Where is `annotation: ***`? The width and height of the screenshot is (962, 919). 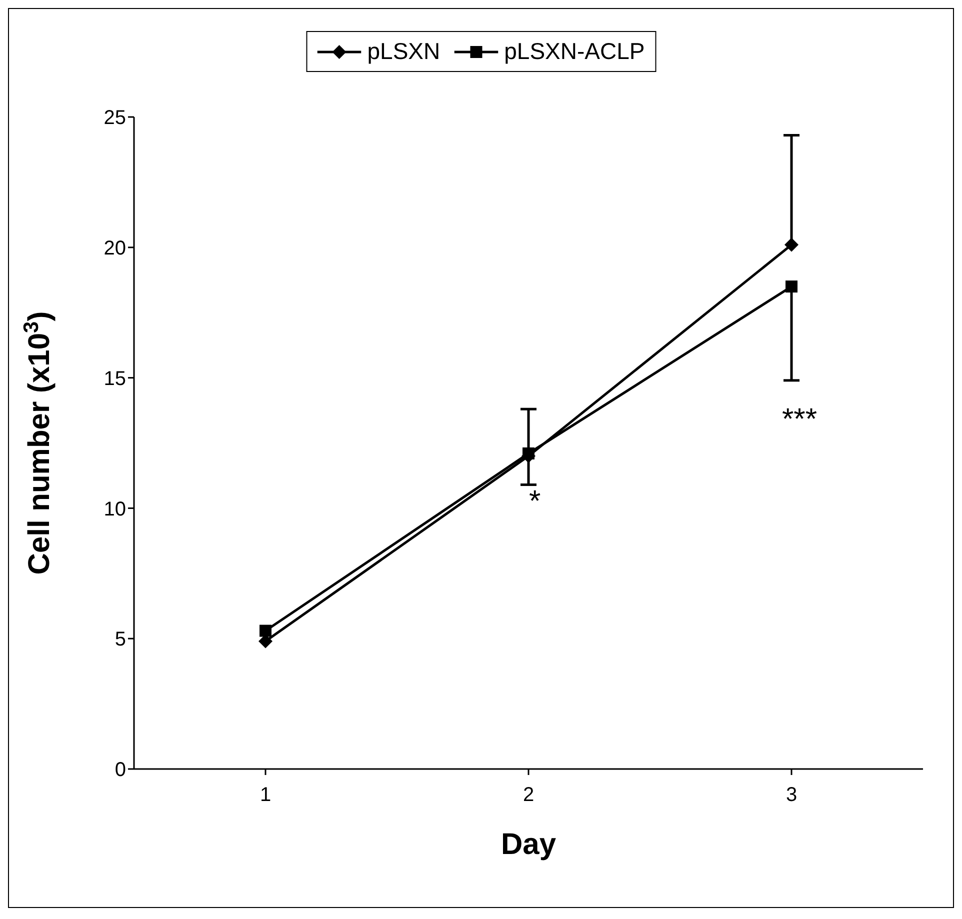 annotation: *** is located at coordinates (800, 419).